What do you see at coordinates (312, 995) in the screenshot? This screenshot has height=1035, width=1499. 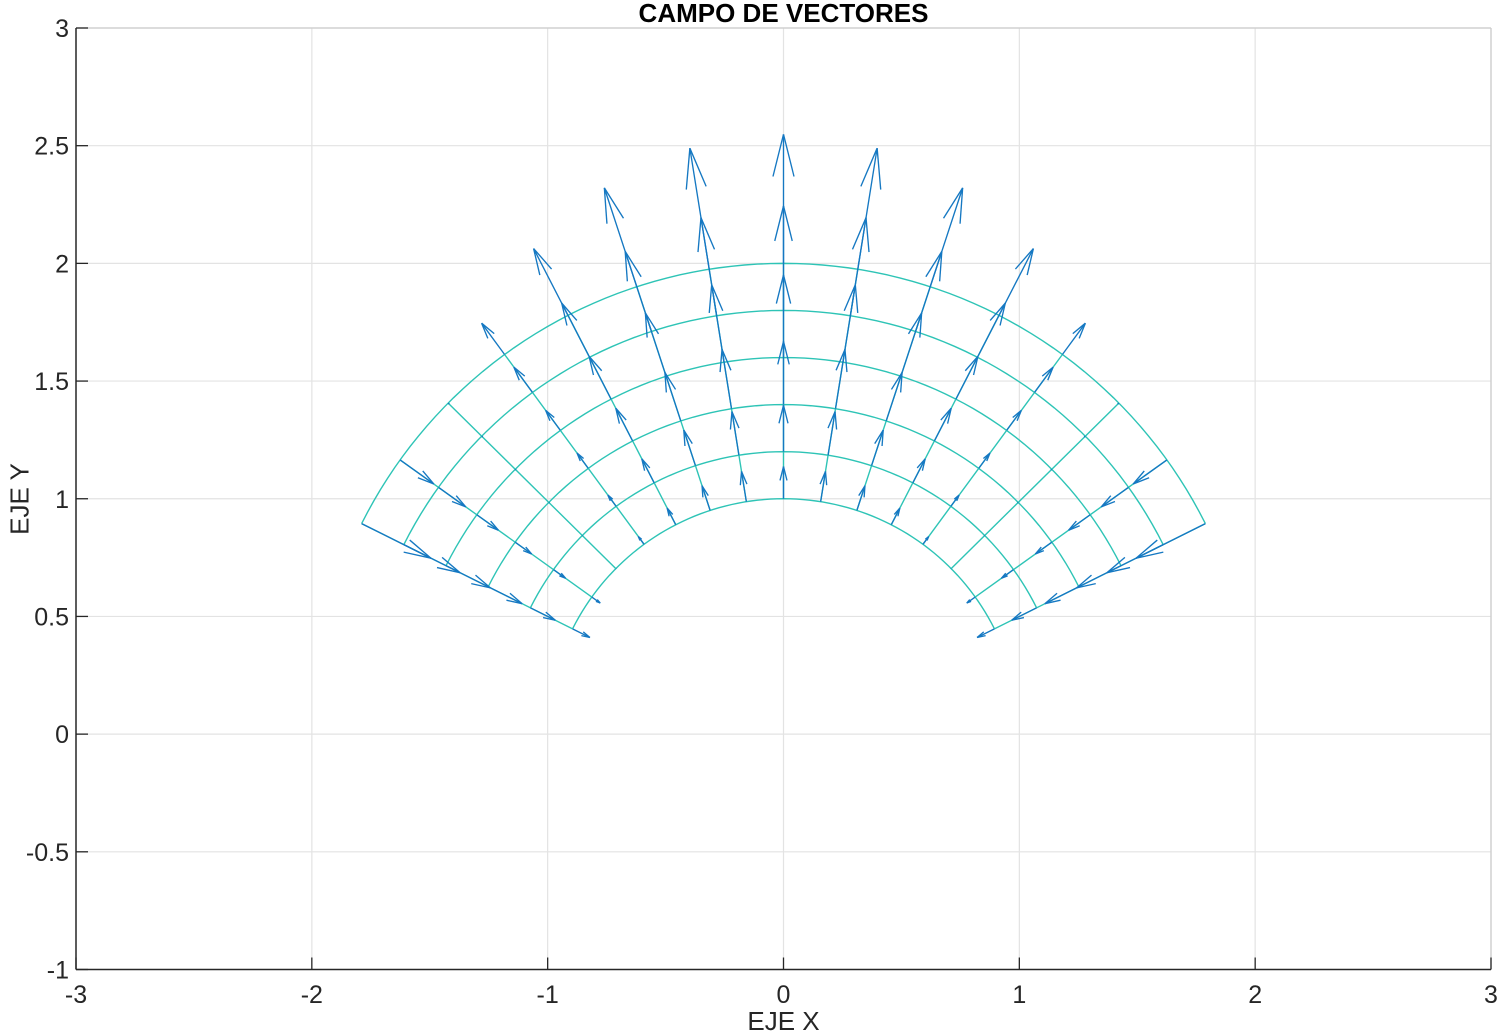 I see `x-tick-label: -2` at bounding box center [312, 995].